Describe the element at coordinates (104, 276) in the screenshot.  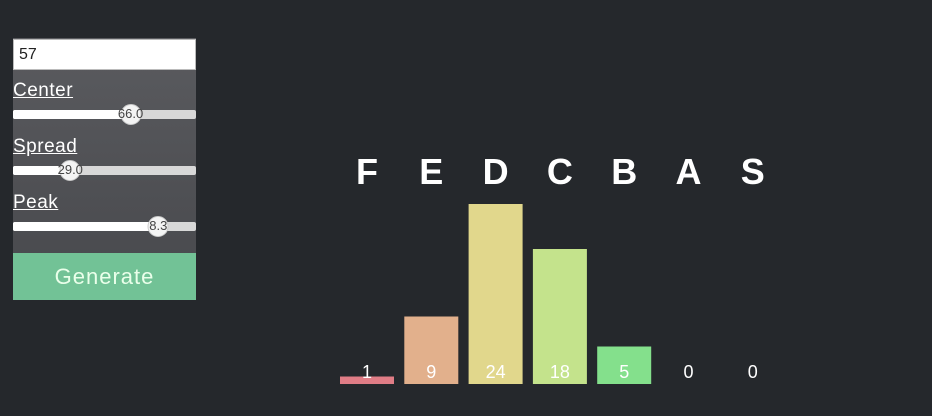
I see `generate-button: Generate` at that location.